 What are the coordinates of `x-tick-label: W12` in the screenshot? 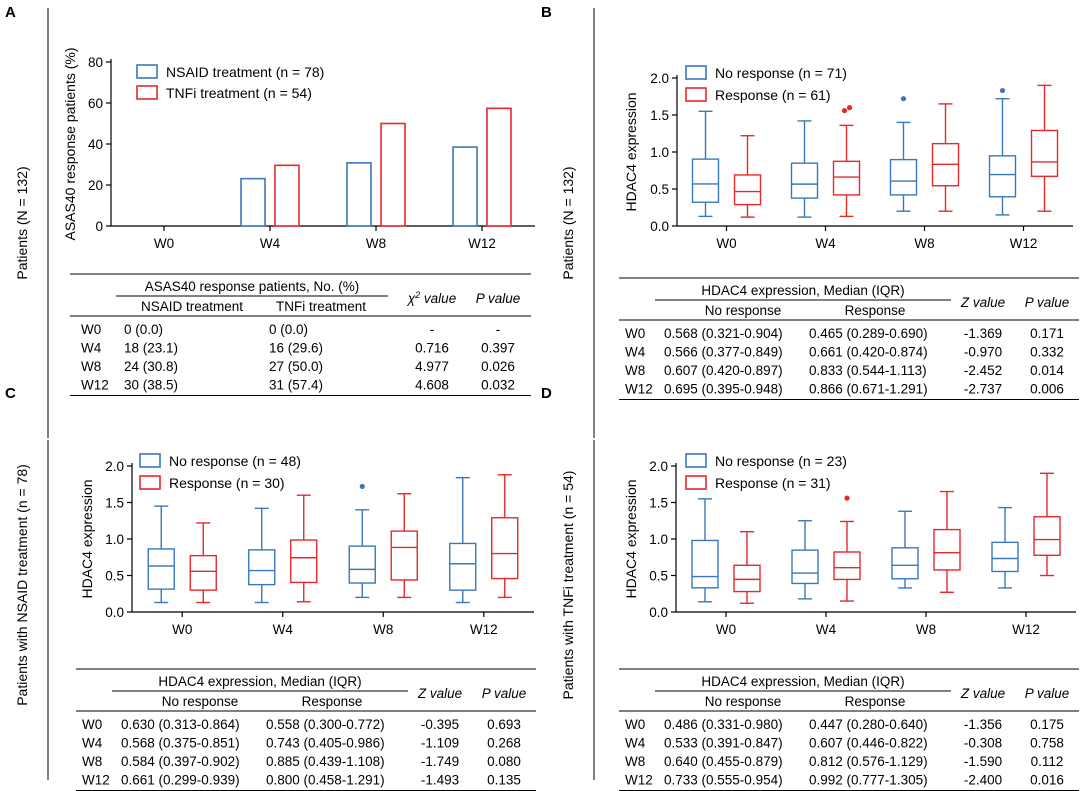 It's located at (482, 243).